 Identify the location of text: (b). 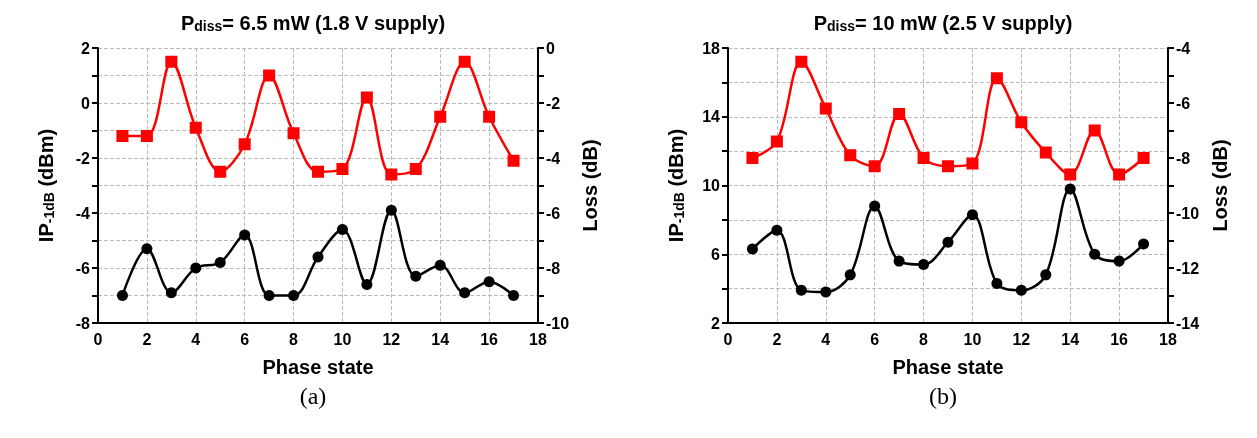
(943, 396).